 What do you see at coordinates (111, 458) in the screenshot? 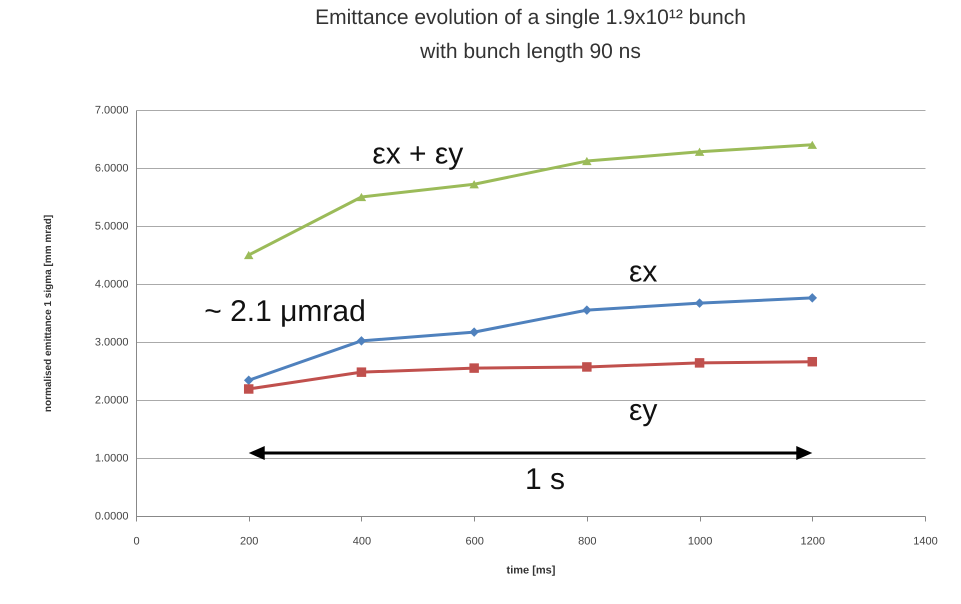
I see `y-tick-label: 1.0000` at bounding box center [111, 458].